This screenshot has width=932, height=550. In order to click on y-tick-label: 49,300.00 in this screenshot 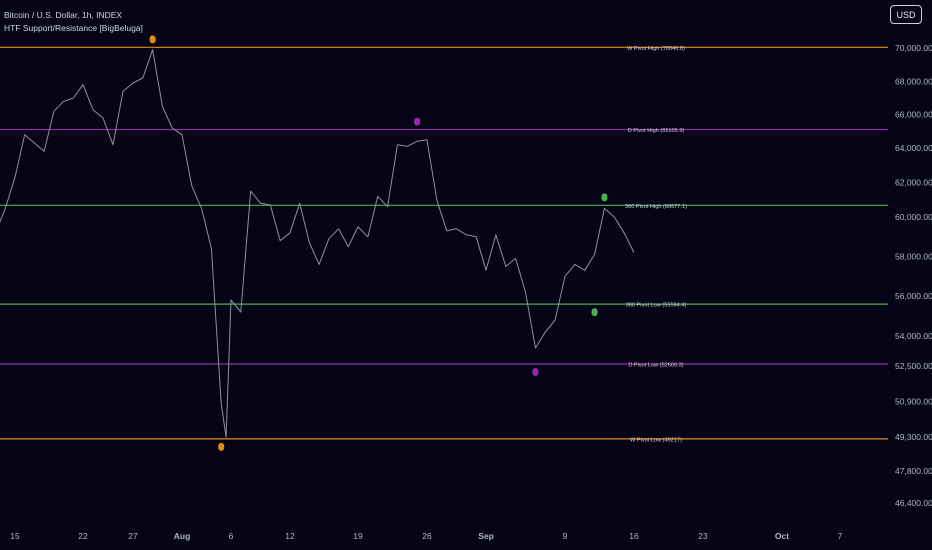, I will do `click(913, 437)`.